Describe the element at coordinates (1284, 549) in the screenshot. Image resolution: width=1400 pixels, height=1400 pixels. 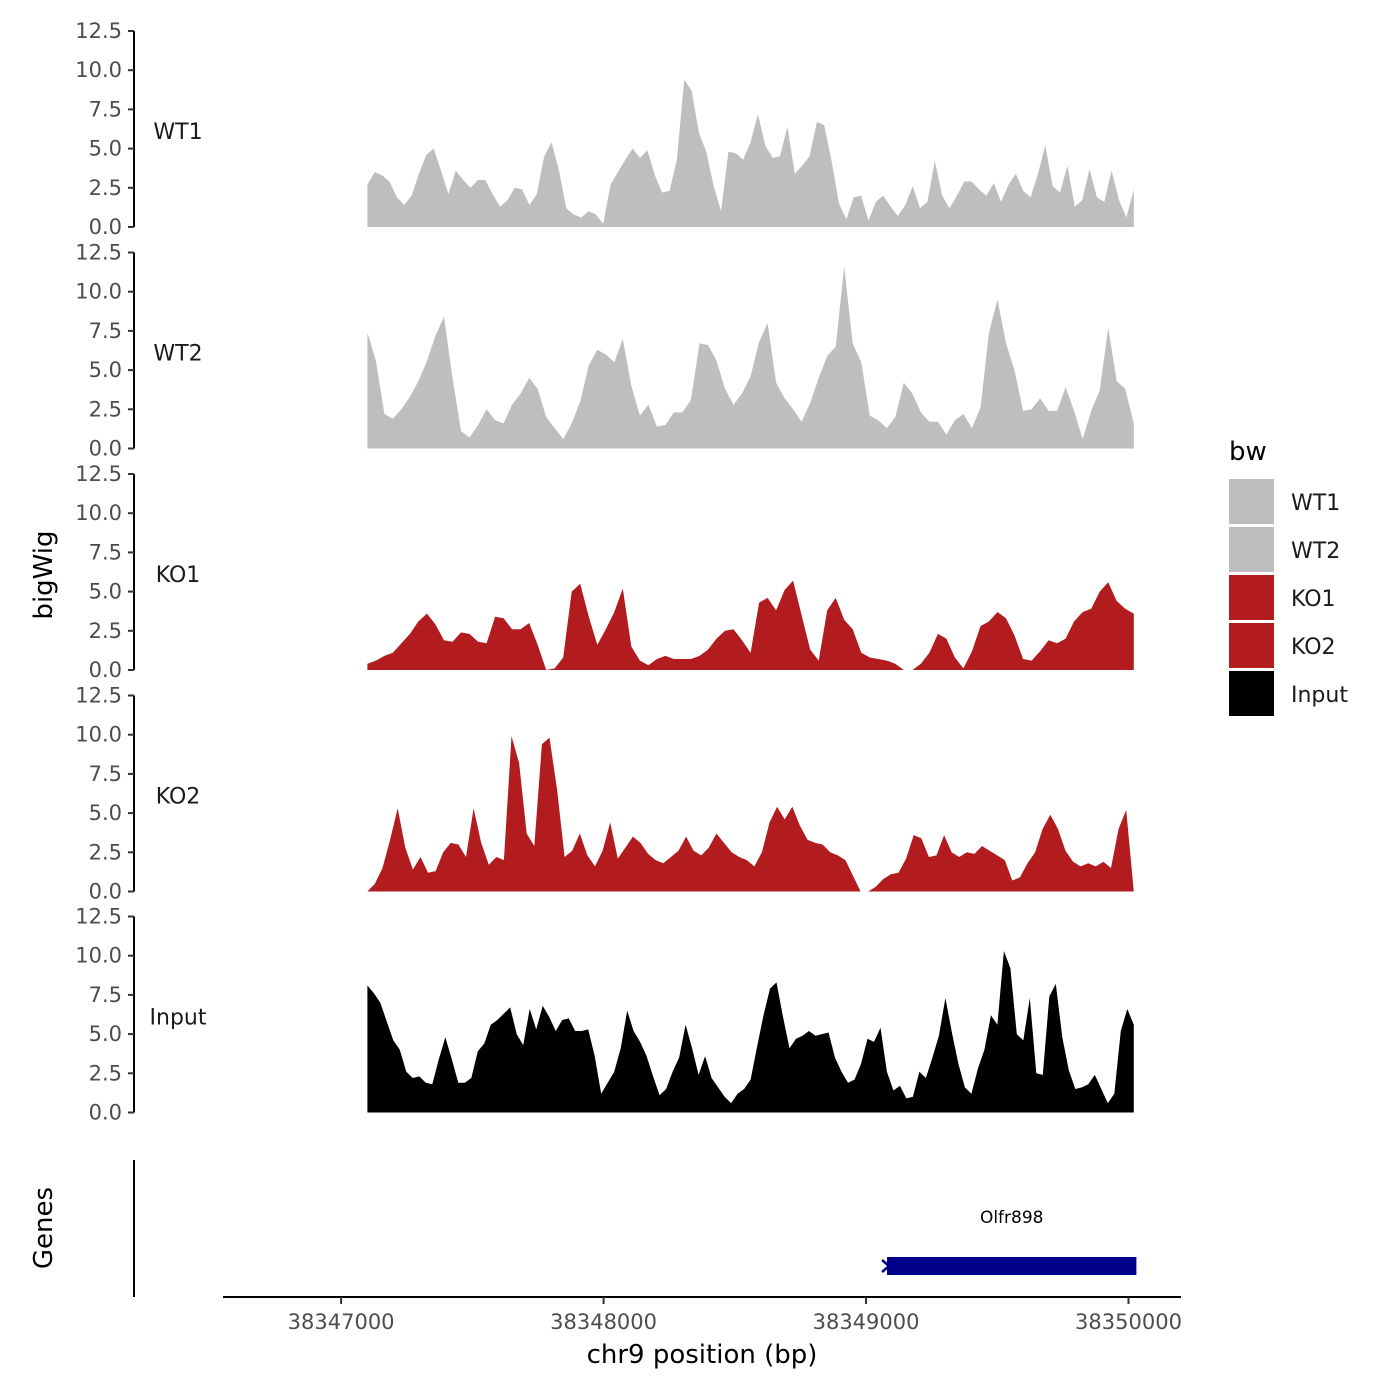
I see `legend-entry-wt2: WT2` at that location.